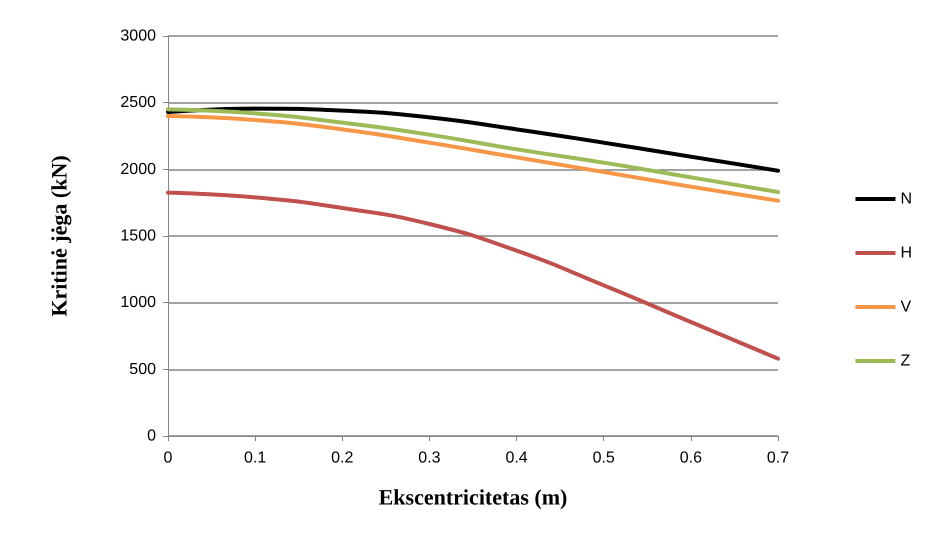 The width and height of the screenshot is (937, 560). Describe the element at coordinates (473, 497) in the screenshot. I see `x-axis-title: Ekscentricitetas (m)` at that location.